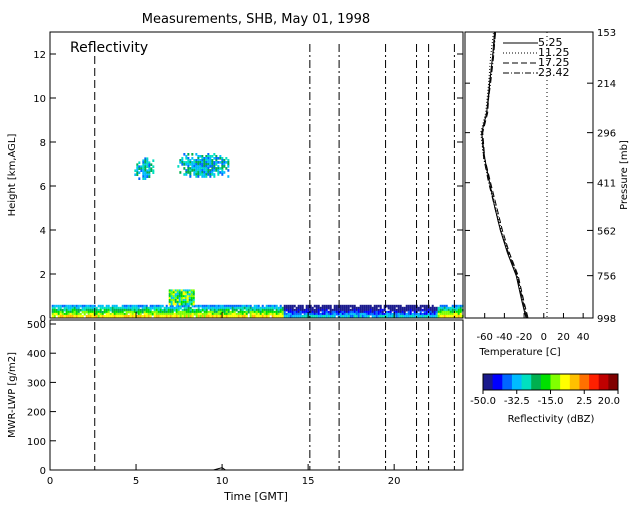 Image resolution: width=640 pixels, height=512 pixels. Describe the element at coordinates (36, 442) in the screenshot. I see `lwp-y-tick-label: 100` at that location.